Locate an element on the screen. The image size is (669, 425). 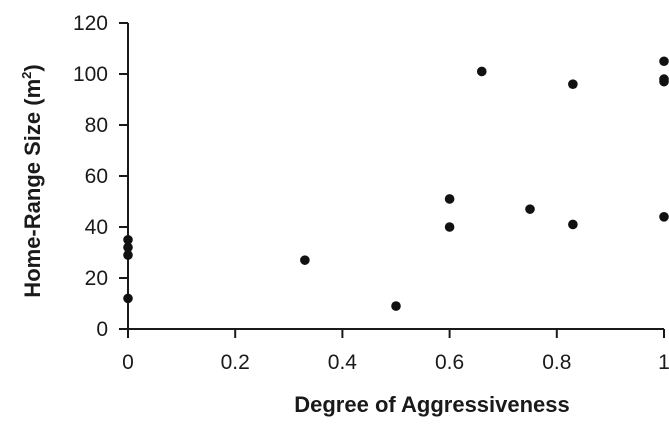
y-axis-title-close: ) is located at coordinates (32, 67).